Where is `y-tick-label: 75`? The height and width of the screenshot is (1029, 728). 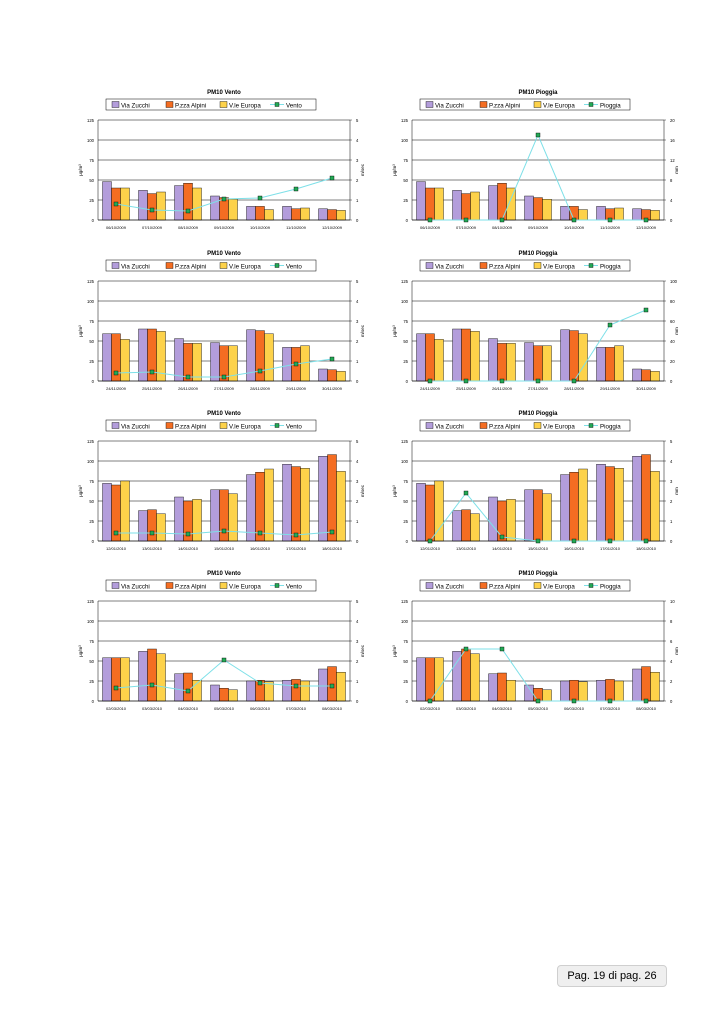
y-tick-label: 75 is located at coordinates (405, 641).